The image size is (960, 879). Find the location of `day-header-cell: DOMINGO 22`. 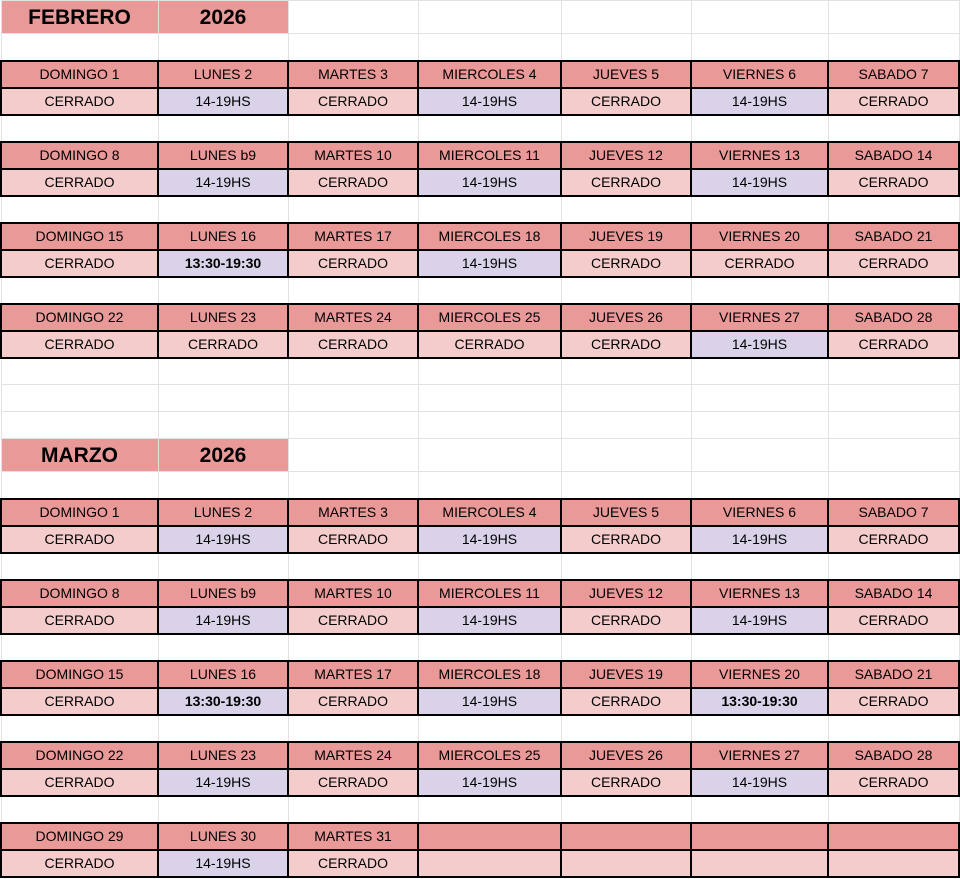

day-header-cell: DOMINGO 22 is located at coordinates (79, 317).